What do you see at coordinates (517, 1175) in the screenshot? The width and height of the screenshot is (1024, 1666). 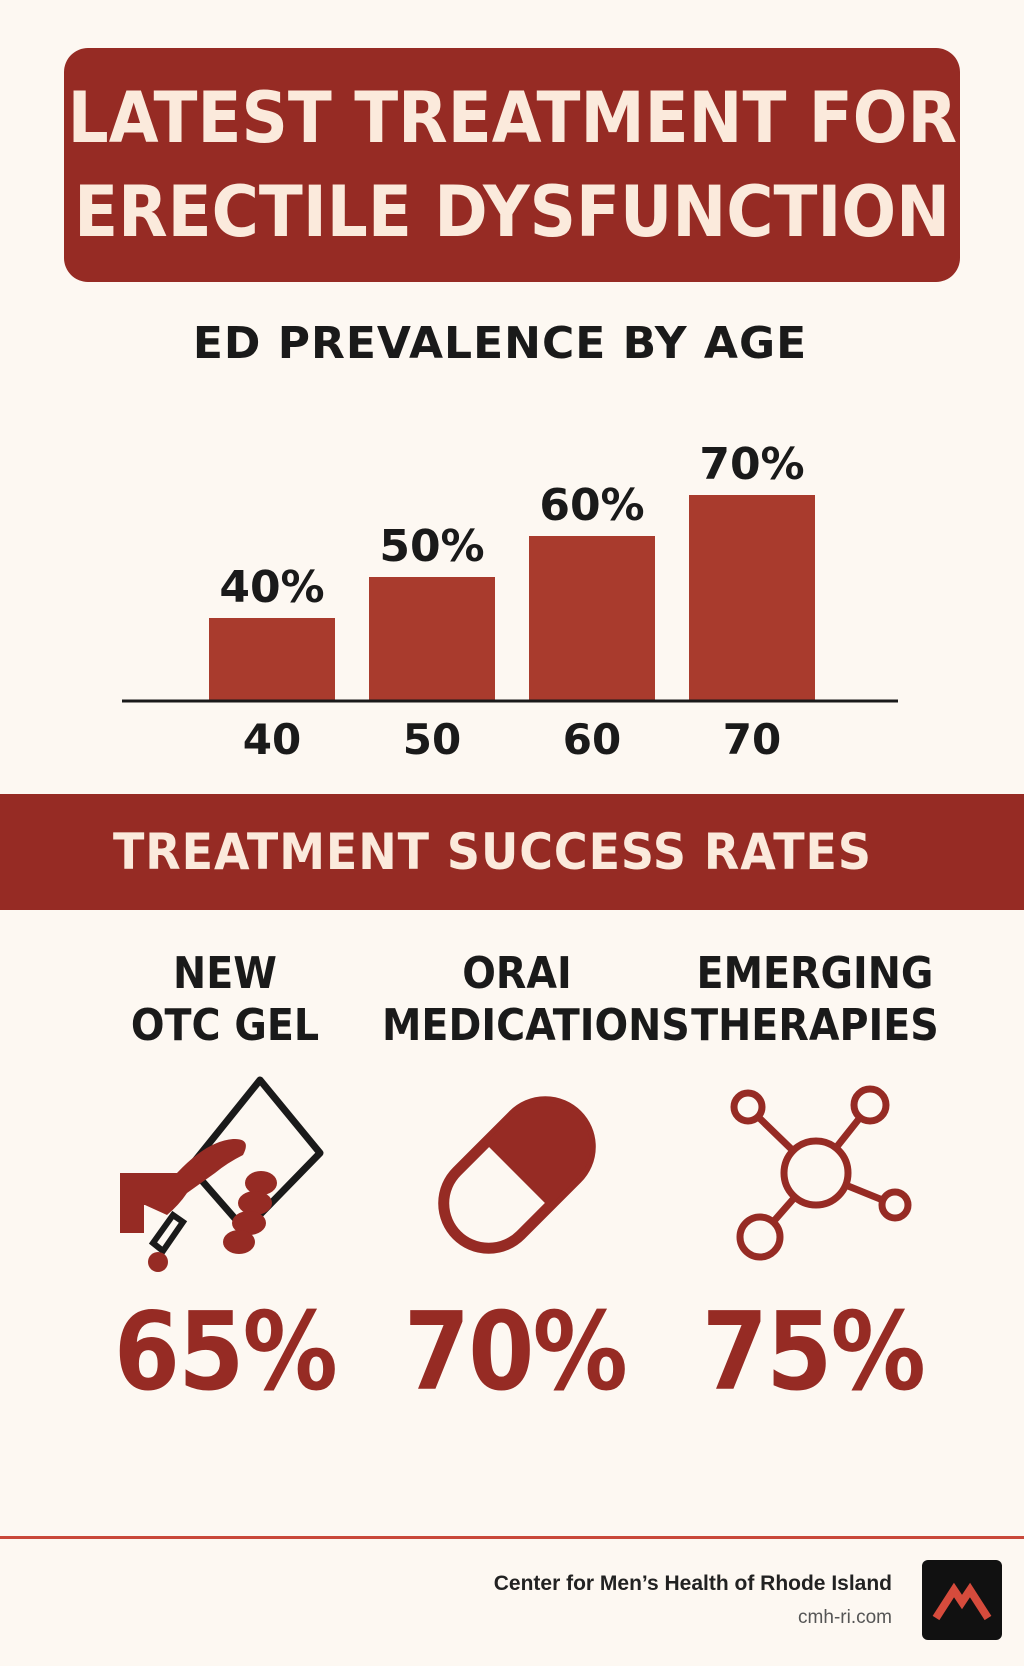 I see `pill-capsule-icon` at bounding box center [517, 1175].